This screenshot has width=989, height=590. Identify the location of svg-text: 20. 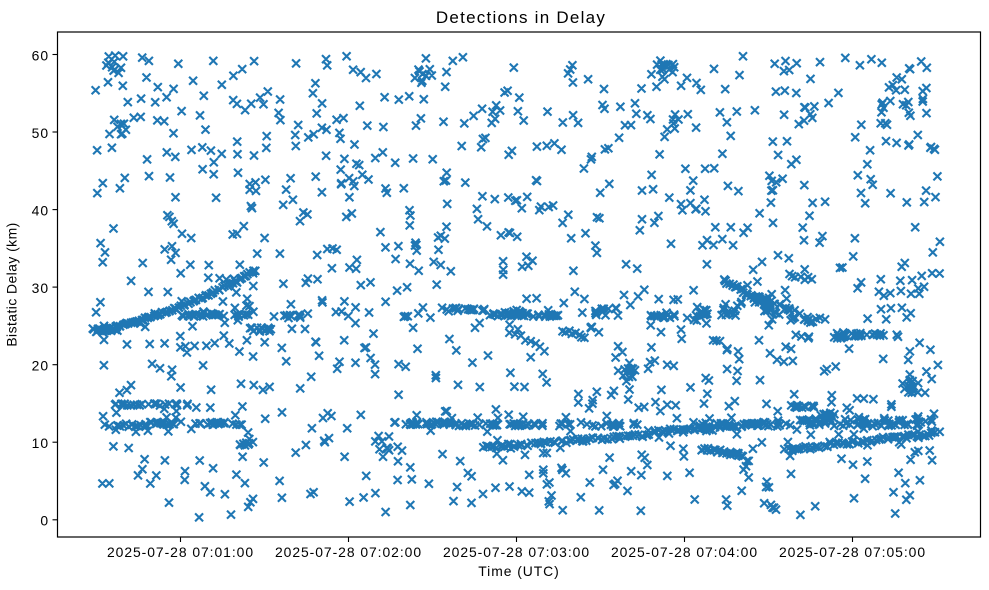
(40, 366).